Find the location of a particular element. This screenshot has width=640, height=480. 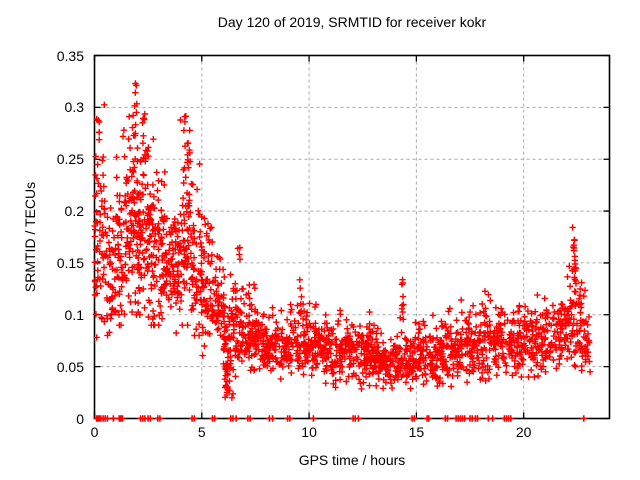

y-tick-label-0.2: 0.2 is located at coordinates (74, 211).